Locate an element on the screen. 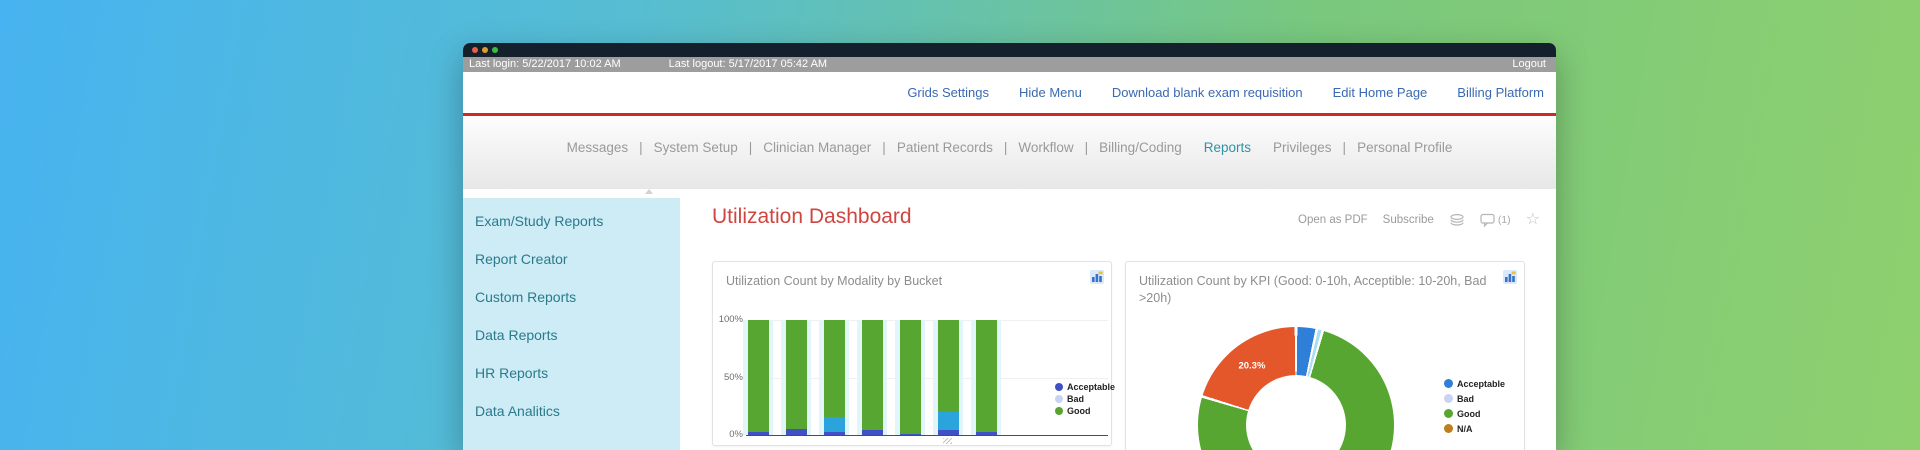 The width and height of the screenshot is (1920, 450). maximize-window-button is located at coordinates (495, 50).